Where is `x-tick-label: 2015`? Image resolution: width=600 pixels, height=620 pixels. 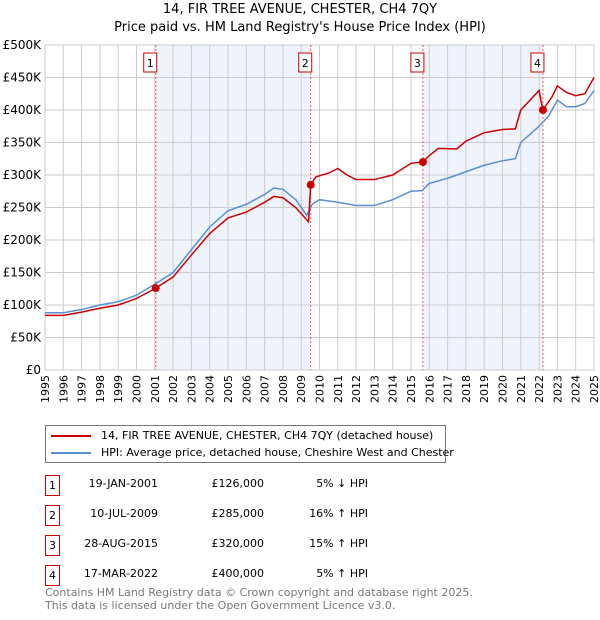
x-tick-label: 2015 is located at coordinates (411, 389).